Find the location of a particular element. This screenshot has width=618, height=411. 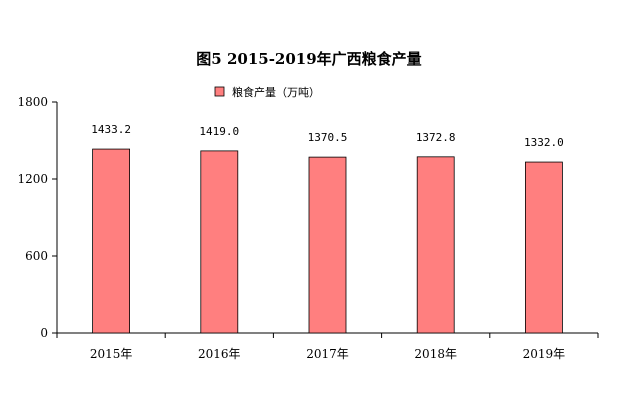

x-category-label: 2017年 is located at coordinates (327, 354).